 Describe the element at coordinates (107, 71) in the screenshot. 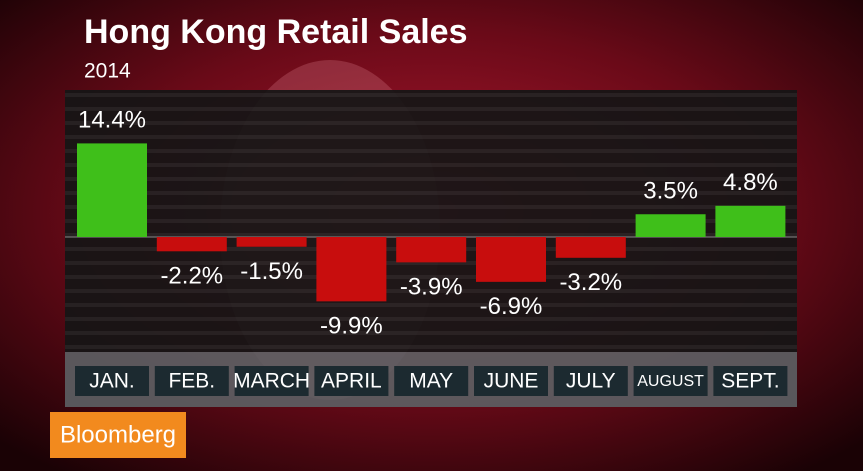

I see `chart-subtitle: 2014` at that location.